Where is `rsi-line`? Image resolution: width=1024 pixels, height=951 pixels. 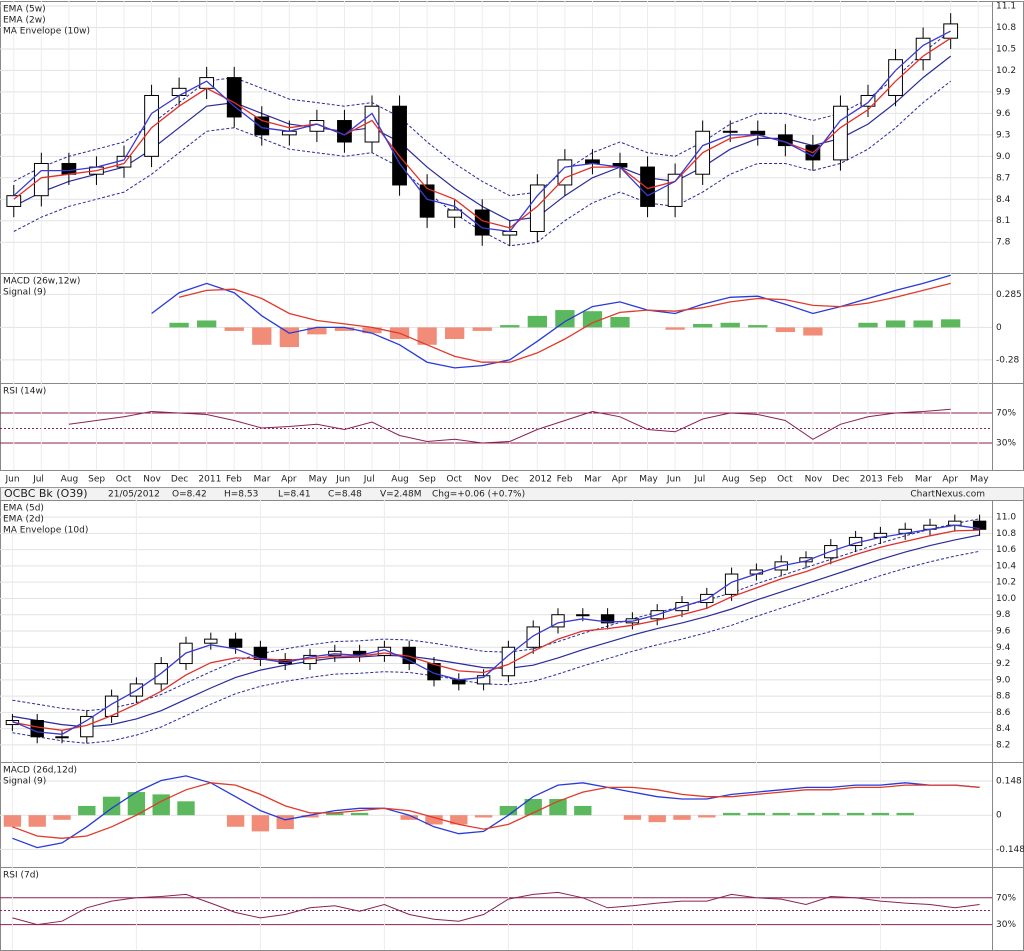
rsi-line is located at coordinates (496, 908).